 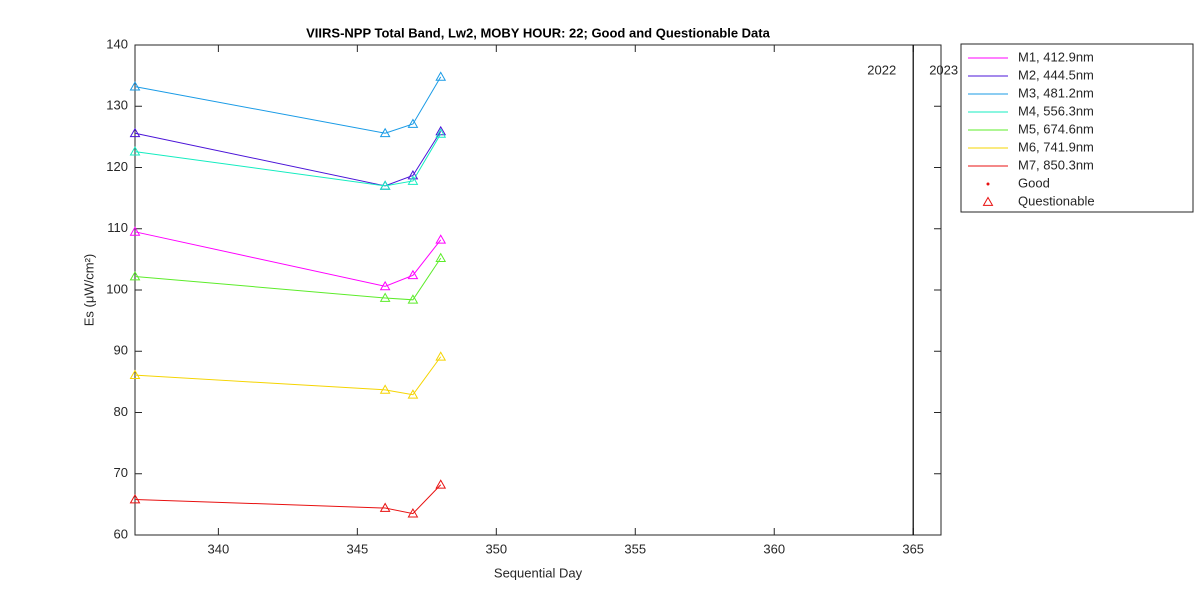 I want to click on y-axis-label: Es (μW/cm²), so click(x=88, y=290).